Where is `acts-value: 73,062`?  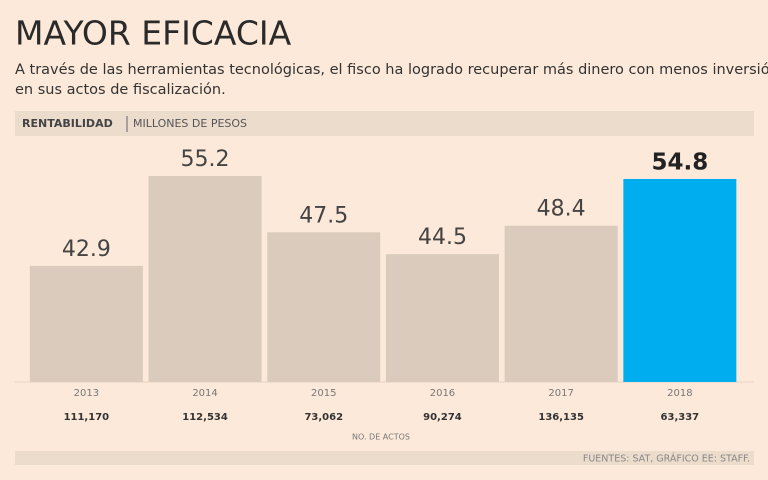 acts-value: 73,062 is located at coordinates (323, 417).